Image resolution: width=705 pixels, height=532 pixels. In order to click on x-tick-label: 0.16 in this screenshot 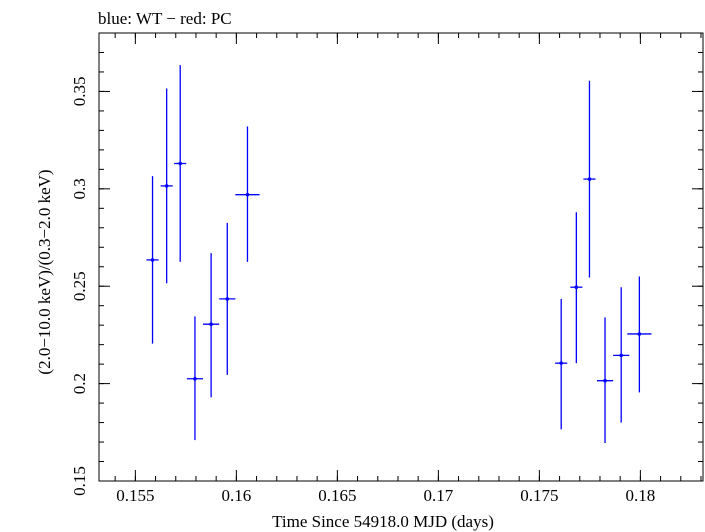, I will do `click(236, 495)`.